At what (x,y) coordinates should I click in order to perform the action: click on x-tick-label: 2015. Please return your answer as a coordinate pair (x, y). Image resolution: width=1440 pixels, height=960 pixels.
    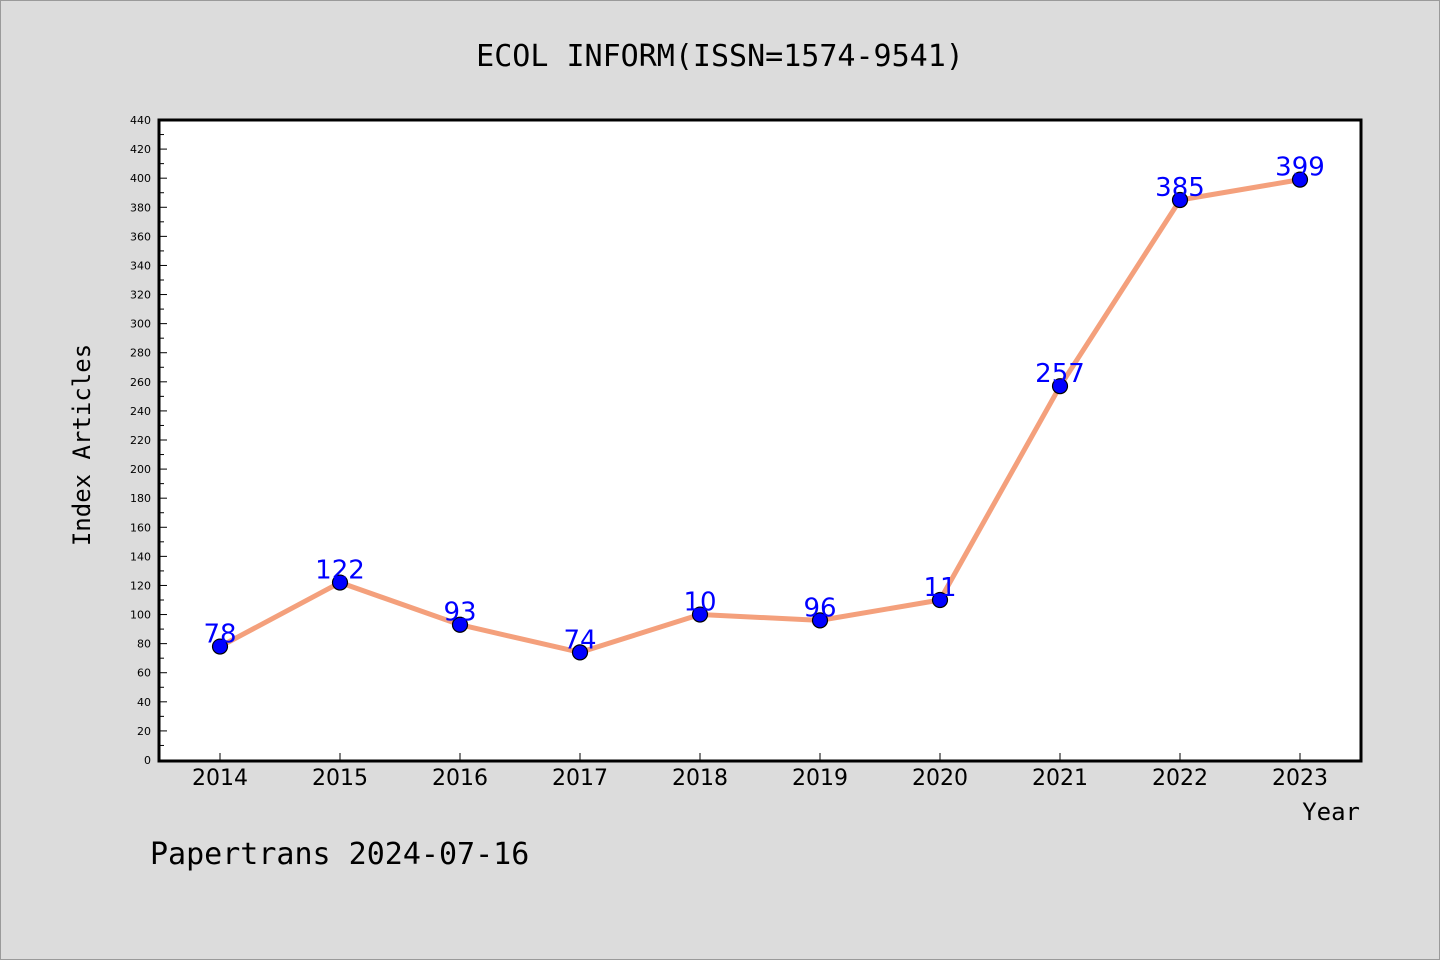
    Looking at the image, I should click on (340, 778).